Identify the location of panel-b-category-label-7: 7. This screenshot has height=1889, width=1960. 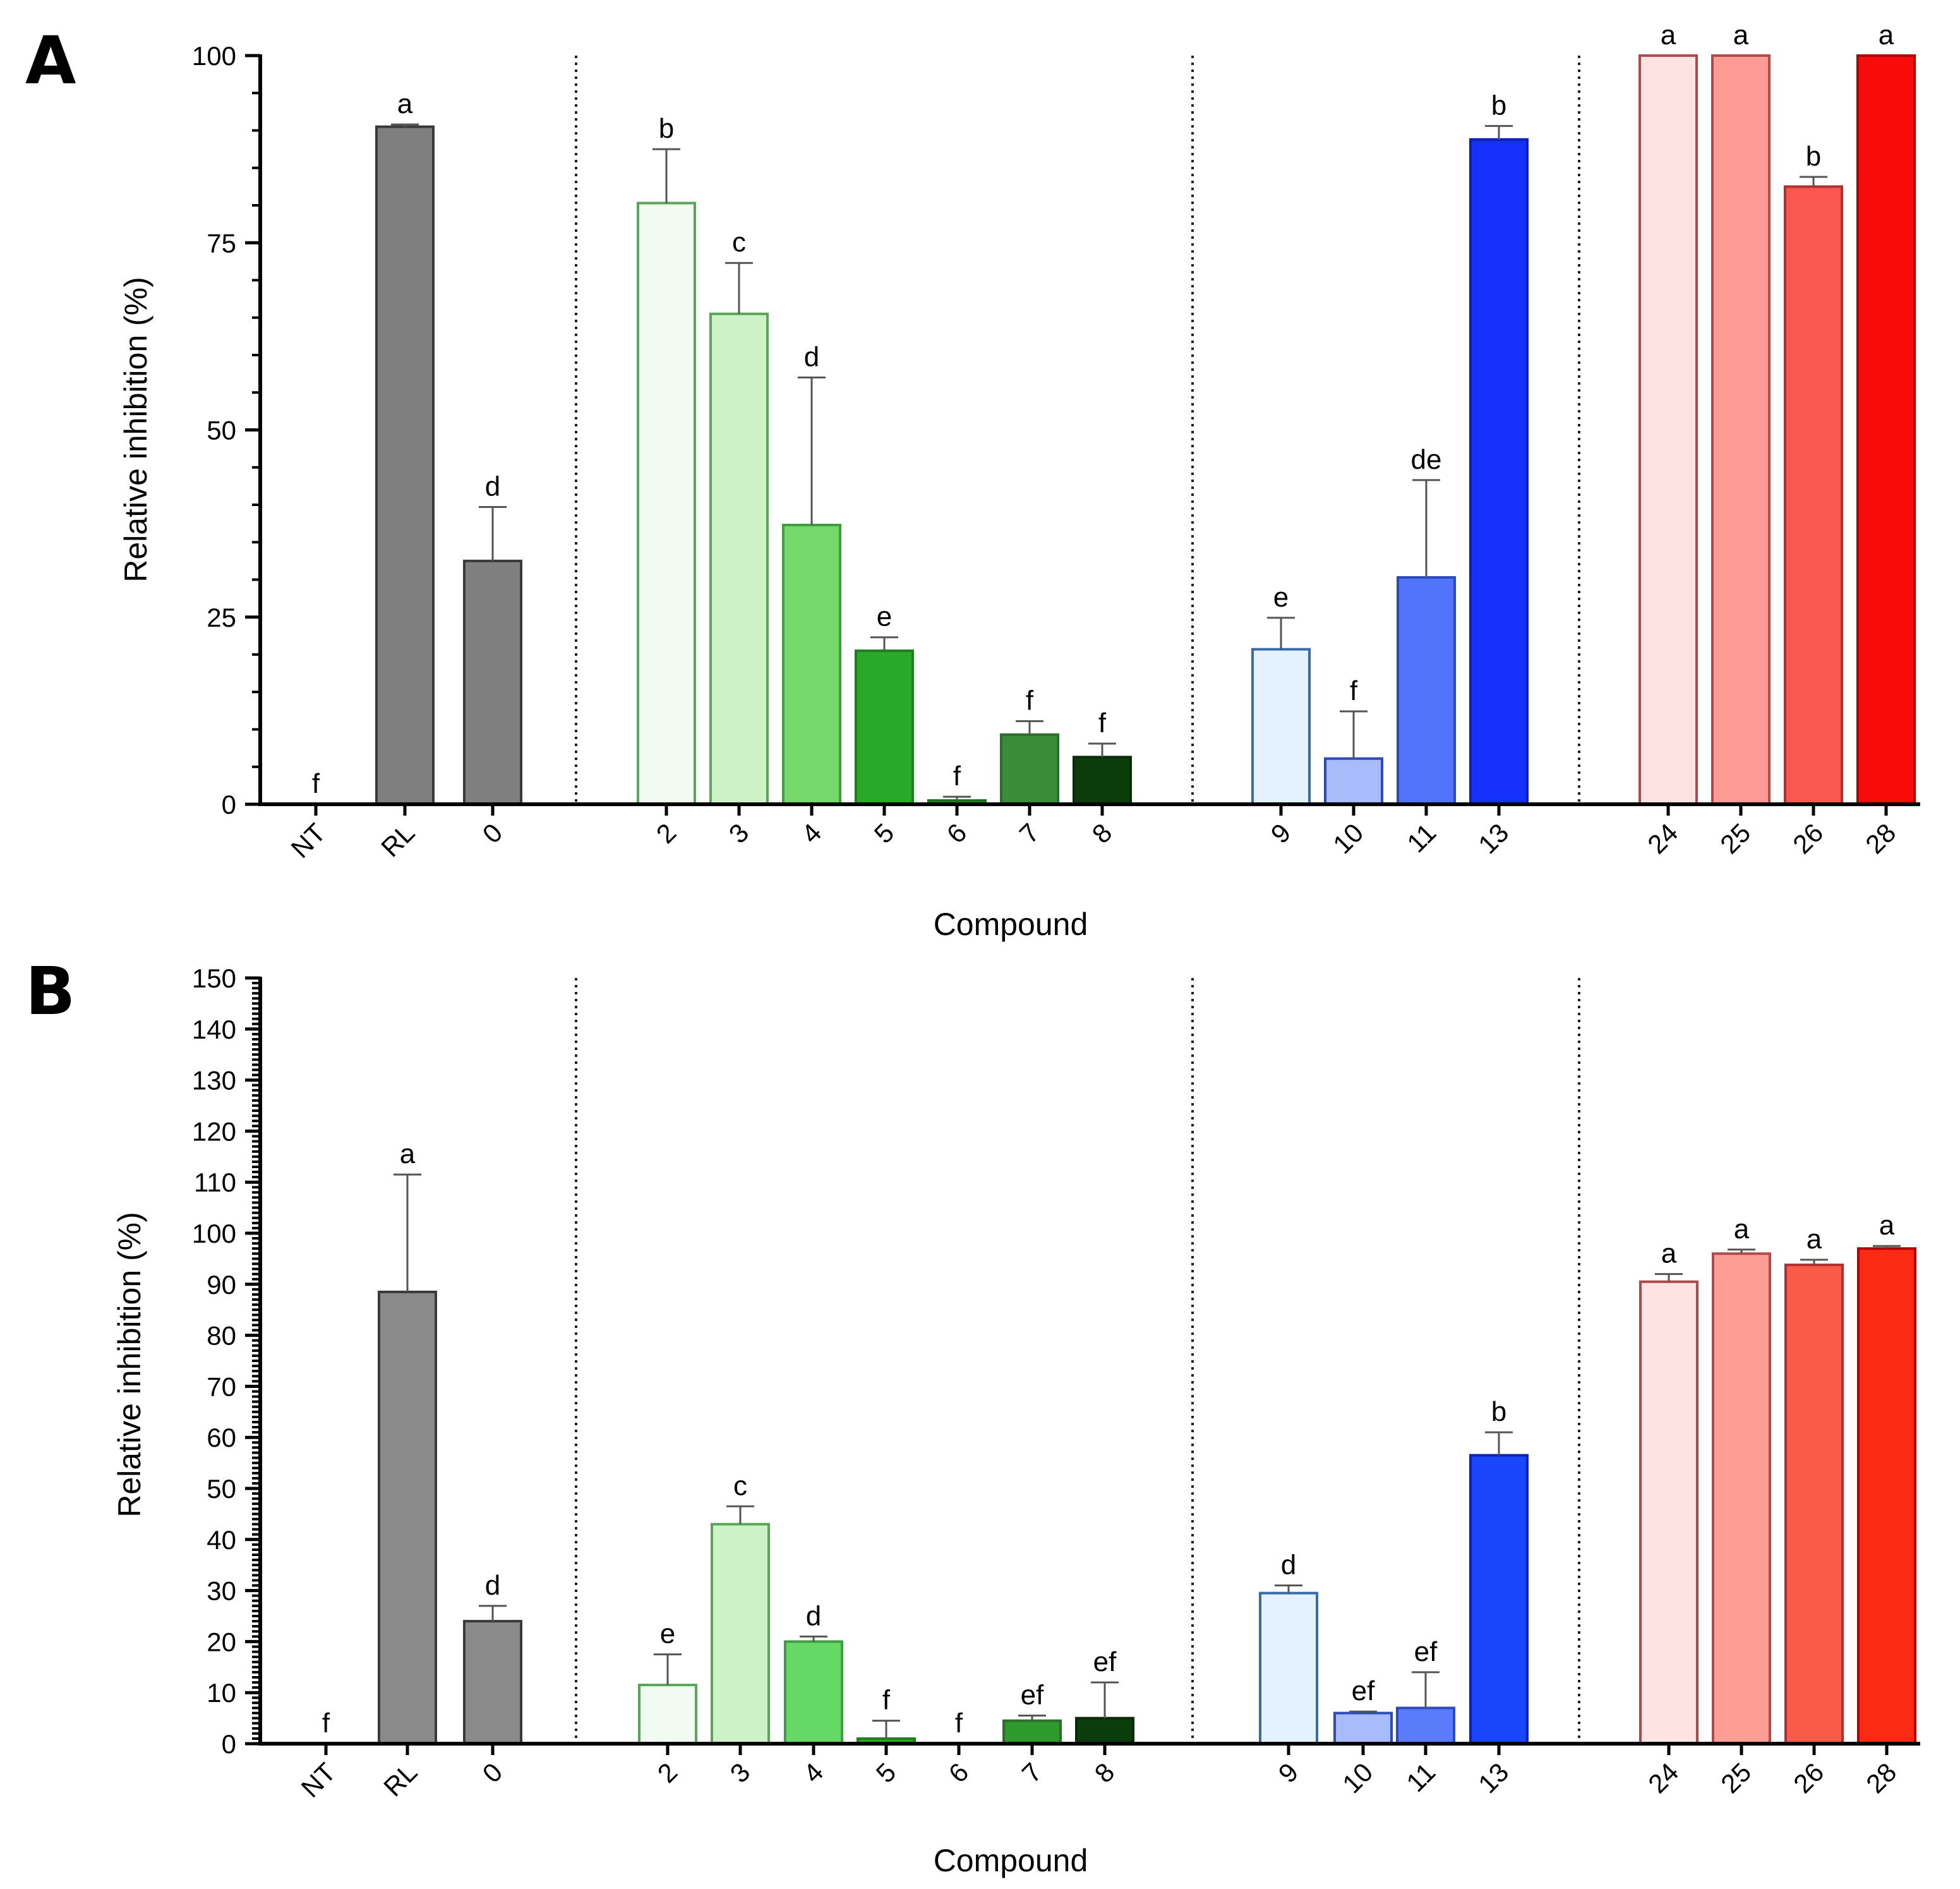
(1032, 1773).